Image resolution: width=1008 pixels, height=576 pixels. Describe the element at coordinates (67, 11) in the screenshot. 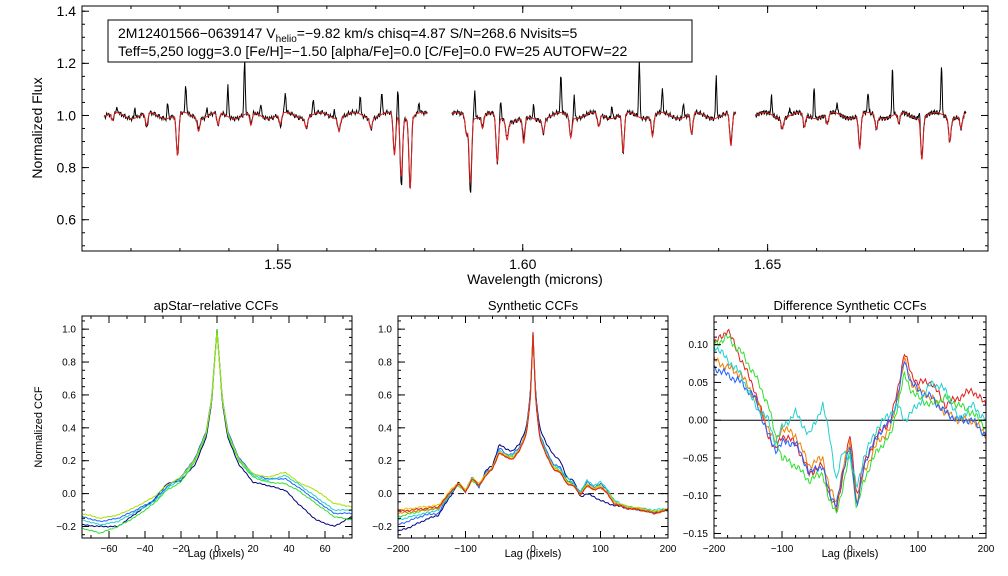

I see `y-tick-label: 1.4` at that location.